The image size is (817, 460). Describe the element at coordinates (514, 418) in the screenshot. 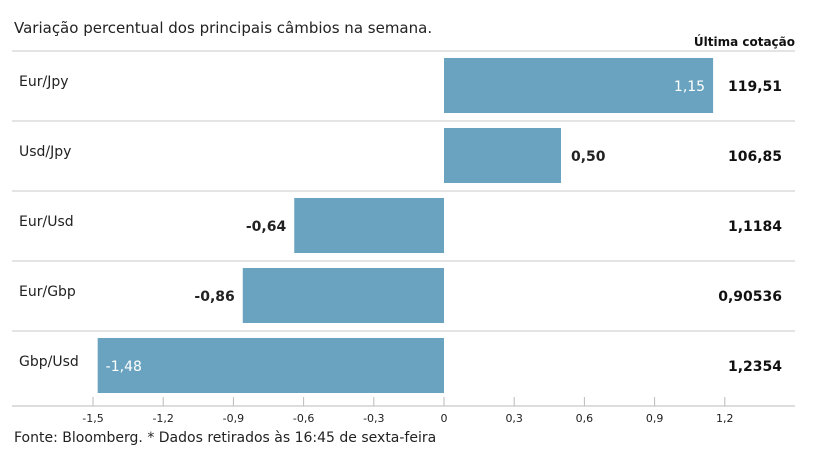

I see `x-tick-label: 0,3` at that location.